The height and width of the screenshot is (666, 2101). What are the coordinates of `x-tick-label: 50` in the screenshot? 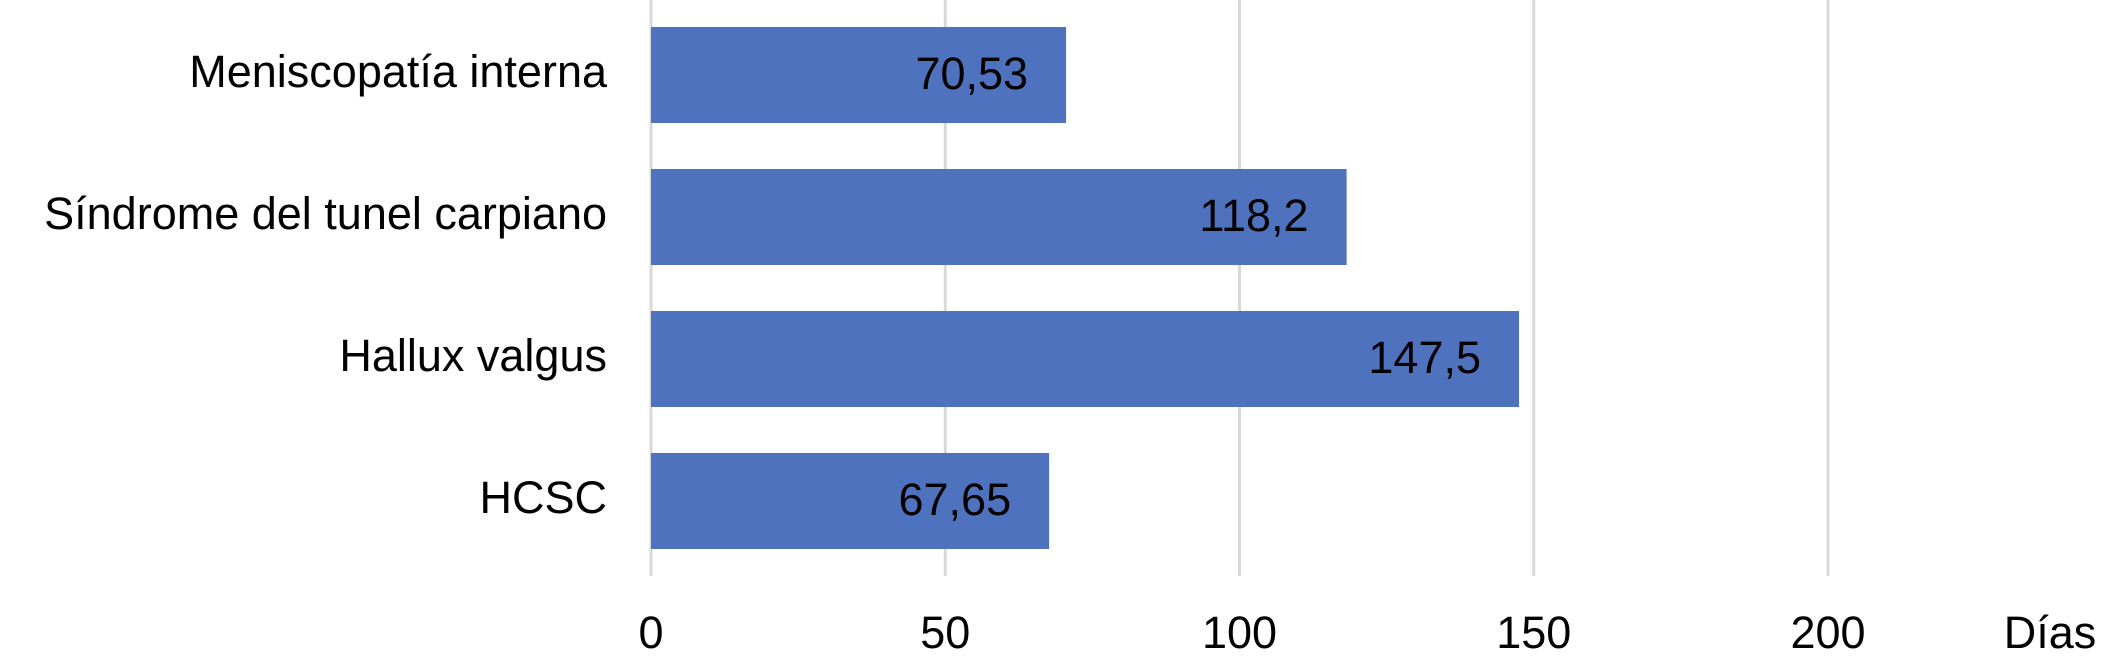 It's located at (945, 632).